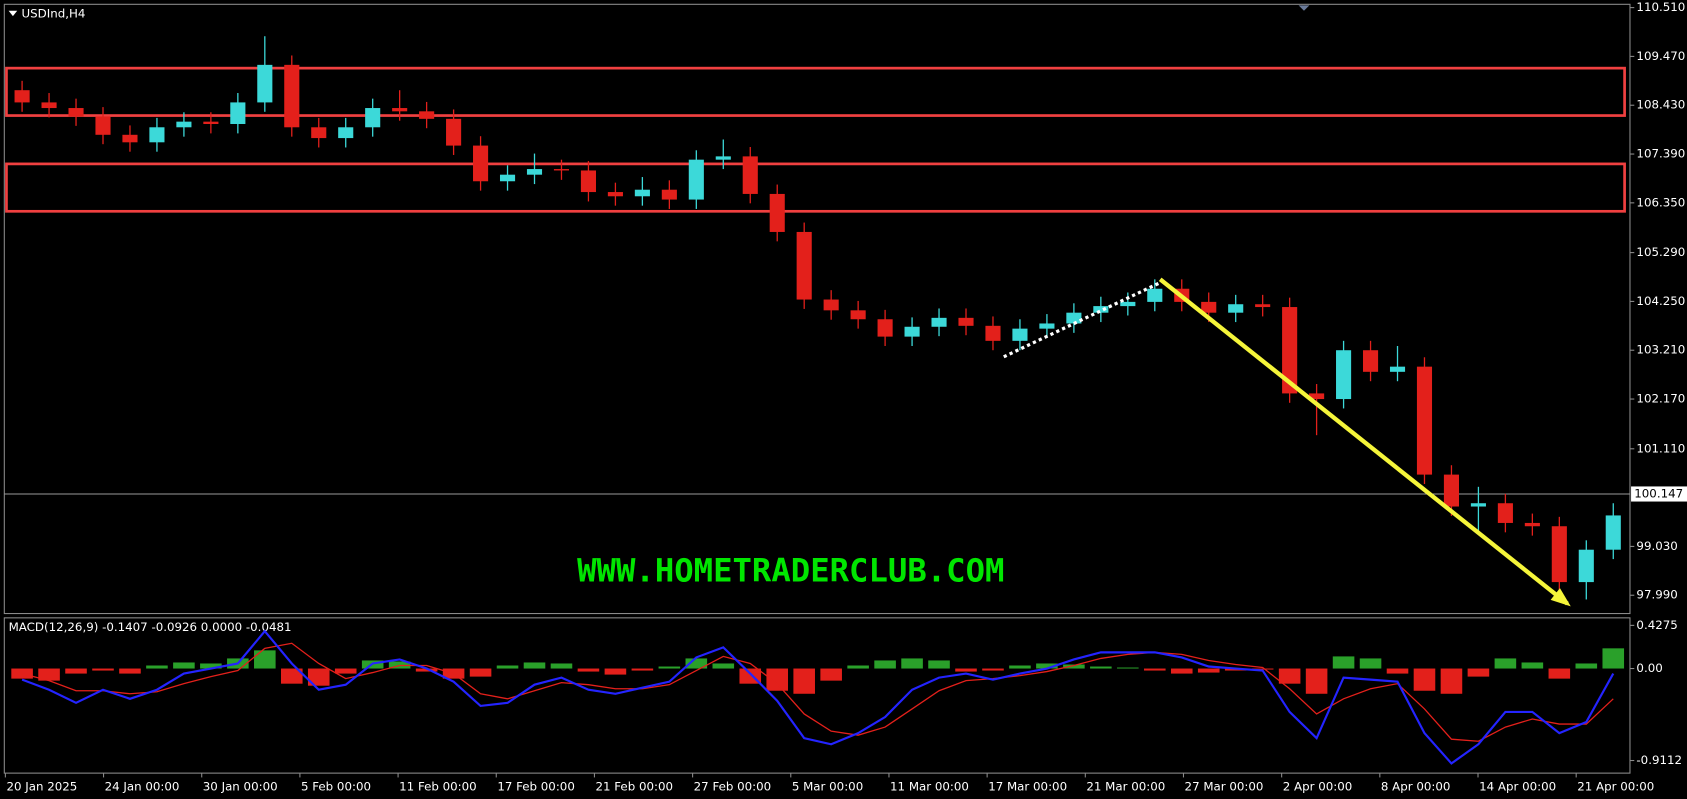 Image resolution: width=1687 pixels, height=799 pixels. Describe the element at coordinates (1656, 546) in the screenshot. I see `y-tick-label: 99.030` at that location.